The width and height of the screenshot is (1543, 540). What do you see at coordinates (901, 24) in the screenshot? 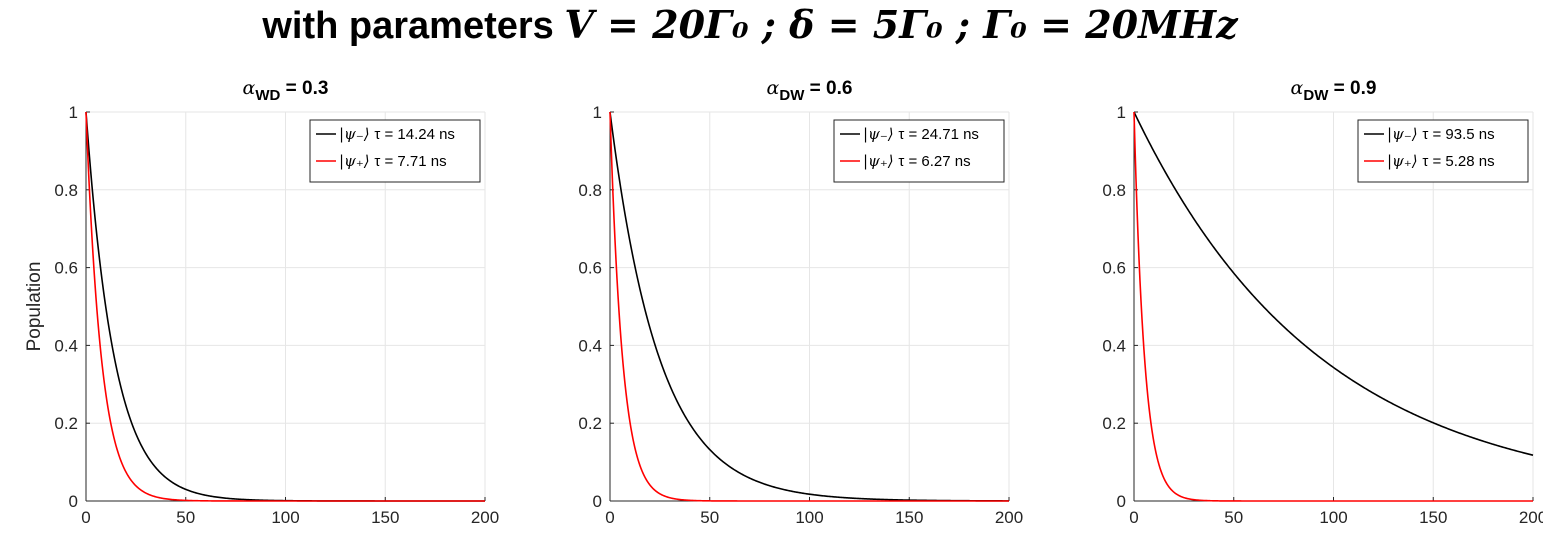
I see `title-parameters: V = 20Γ₀ ; δ = 5Γ₀ ; Γ₀ = 20MHz` at bounding box center [901, 24].